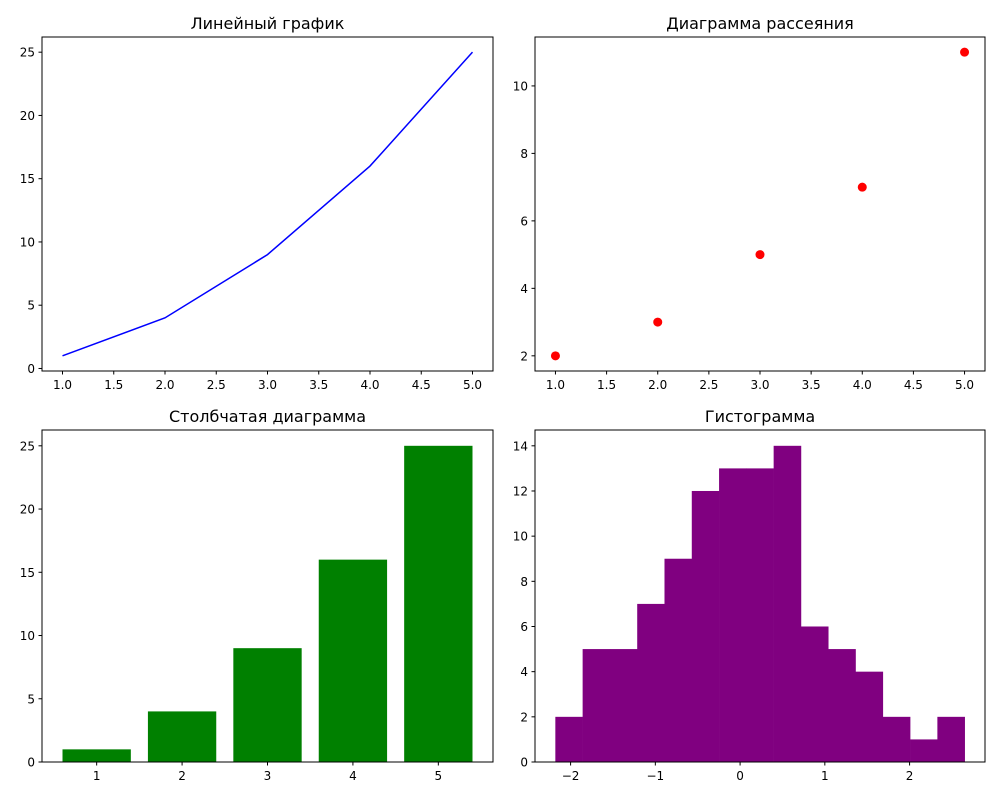 The image size is (1000, 804). What do you see at coordinates (655, 776) in the screenshot?
I see `x-tick-label: −1` at bounding box center [655, 776].